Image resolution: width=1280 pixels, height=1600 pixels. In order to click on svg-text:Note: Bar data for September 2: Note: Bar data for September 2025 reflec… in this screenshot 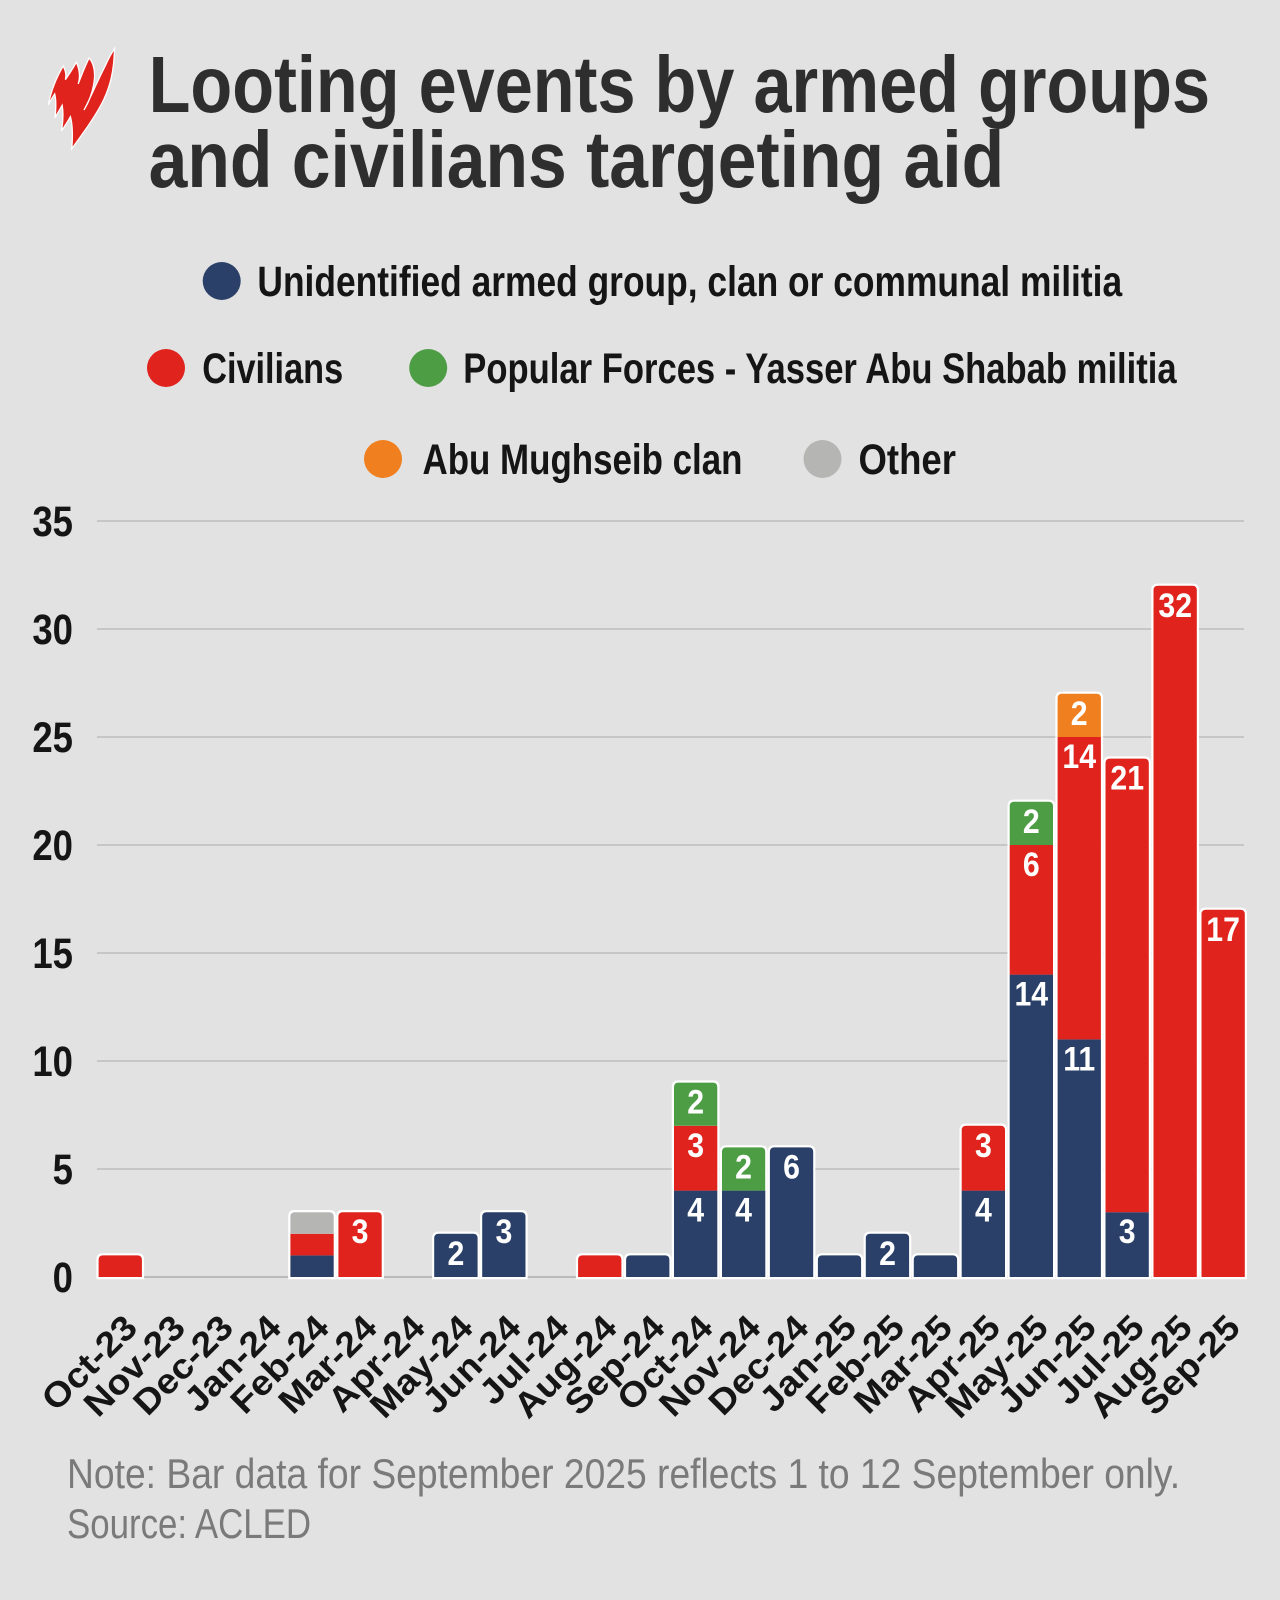, I will do `click(623, 1474)`.